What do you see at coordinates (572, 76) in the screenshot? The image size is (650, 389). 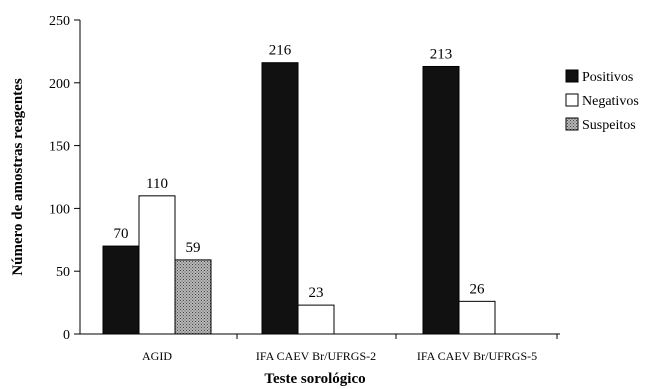 I see `legend-swatch-positivos` at bounding box center [572, 76].